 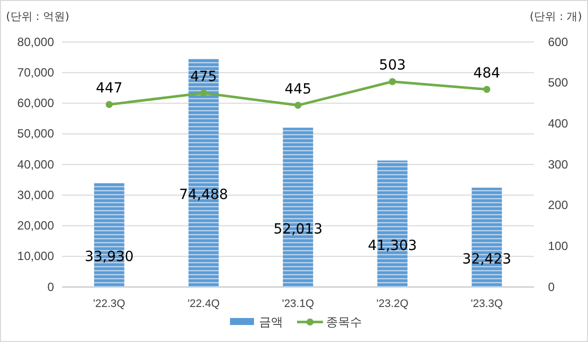 What do you see at coordinates (35, 256) in the screenshot?
I see `y-tick-label: 10,000` at bounding box center [35, 256].